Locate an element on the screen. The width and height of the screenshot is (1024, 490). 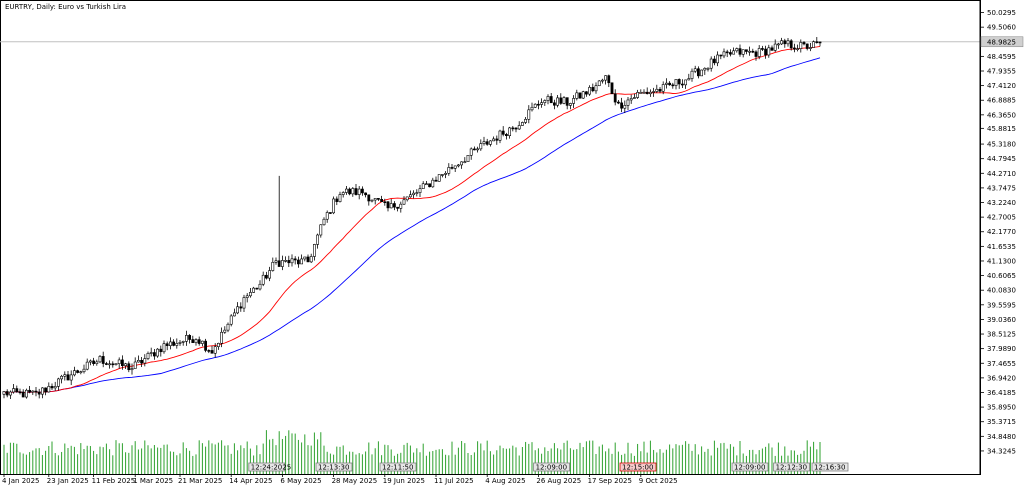
price-tick-label: 41.1300 is located at coordinates (1001, 261).